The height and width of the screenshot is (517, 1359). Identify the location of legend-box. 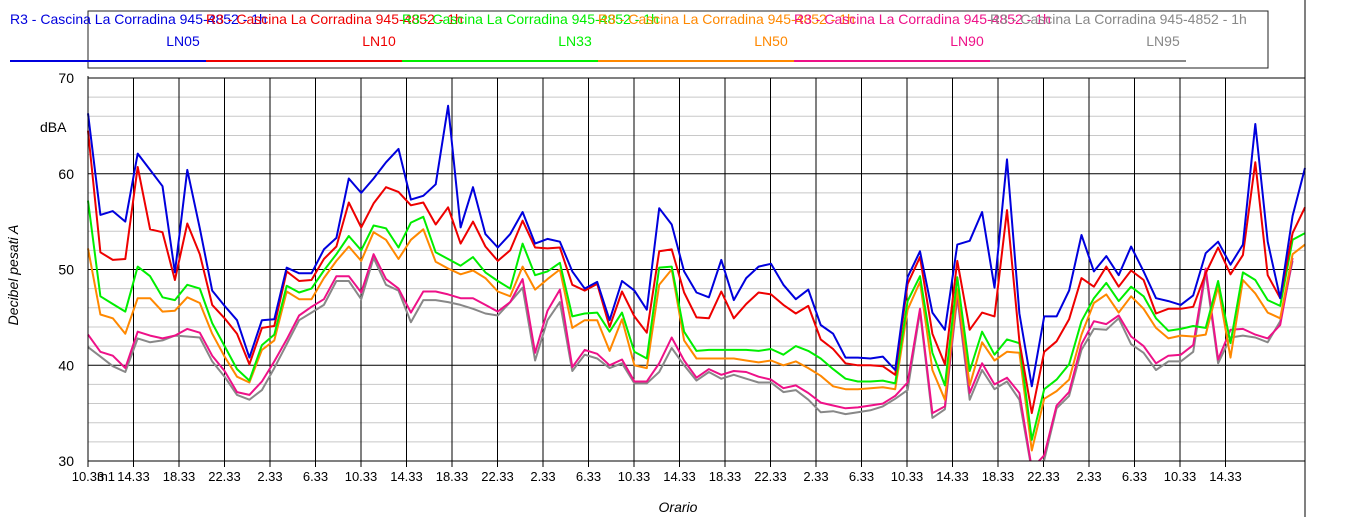
(678, 39).